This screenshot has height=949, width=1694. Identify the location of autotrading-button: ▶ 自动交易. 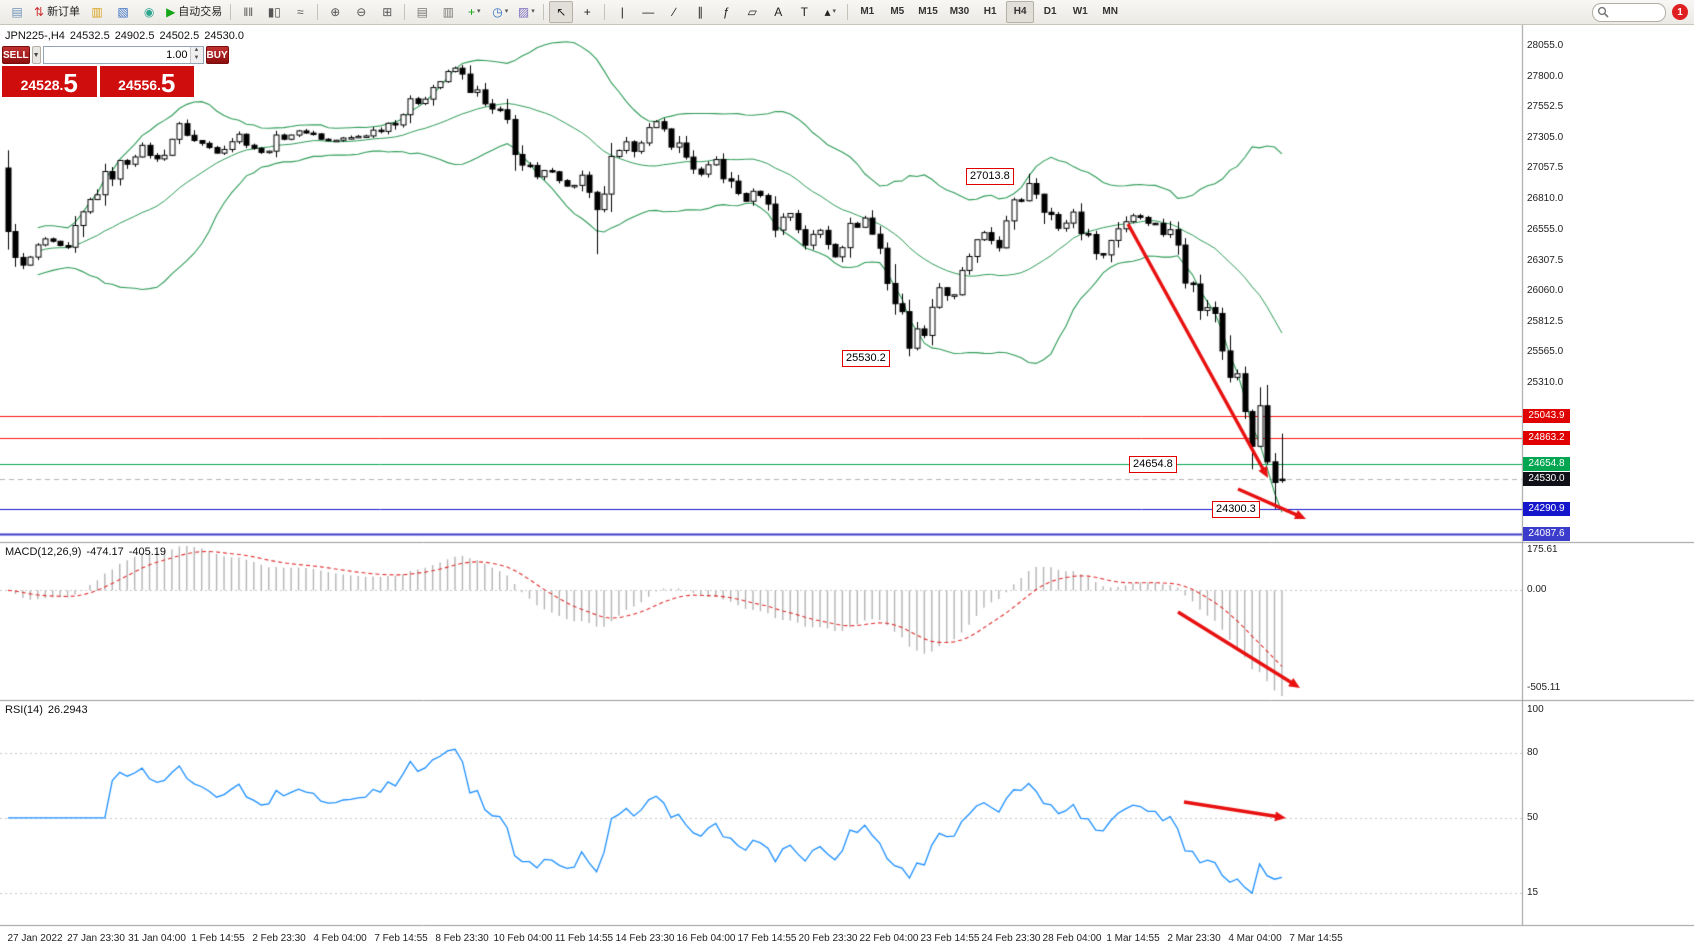
(194, 12).